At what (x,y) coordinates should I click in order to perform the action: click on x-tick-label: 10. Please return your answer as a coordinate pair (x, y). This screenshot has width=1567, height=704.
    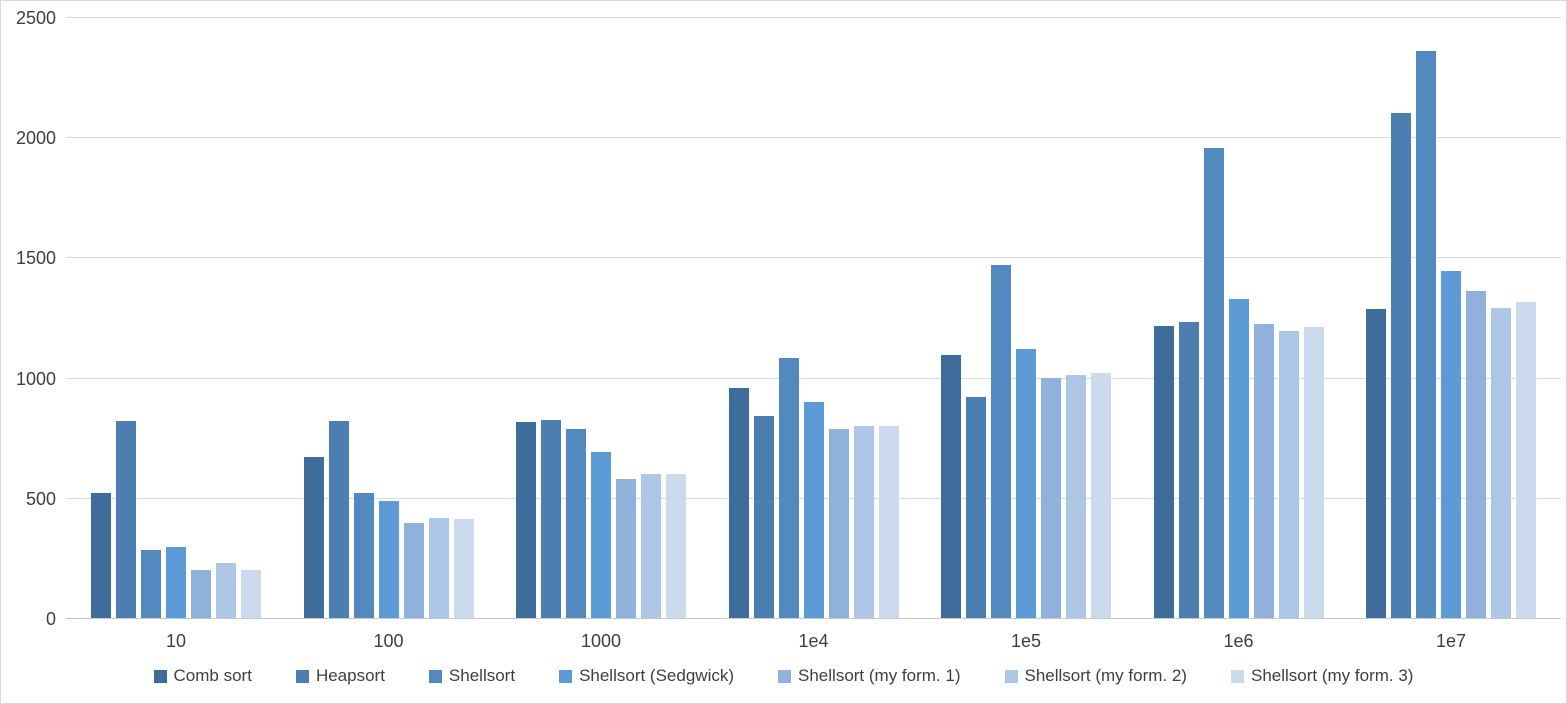
    Looking at the image, I should click on (176, 641).